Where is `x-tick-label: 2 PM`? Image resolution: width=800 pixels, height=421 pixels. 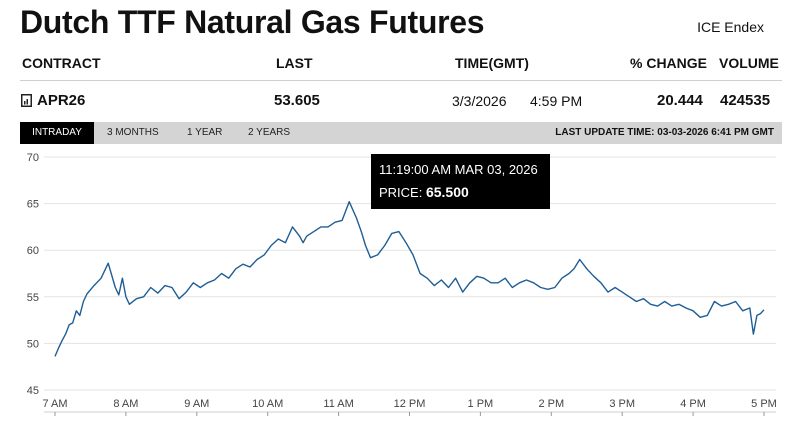 x-tick-label: 2 PM is located at coordinates (551, 404).